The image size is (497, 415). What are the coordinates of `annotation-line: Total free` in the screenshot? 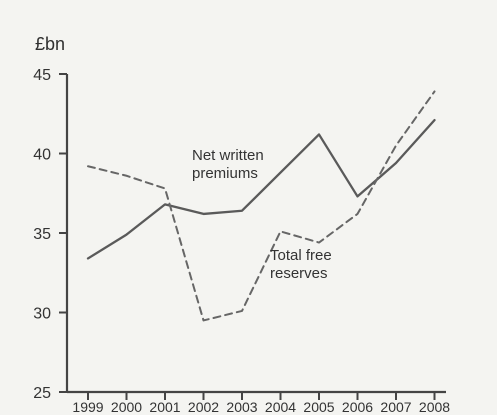 It's located at (301, 255).